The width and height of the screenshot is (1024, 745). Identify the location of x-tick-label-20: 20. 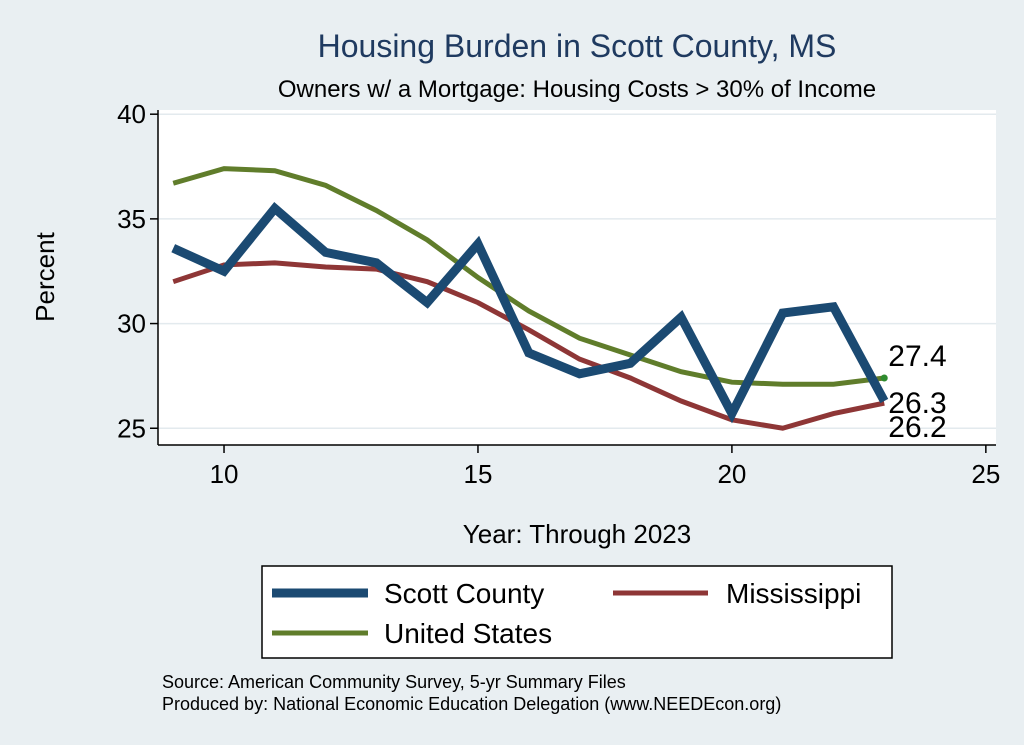
(731, 474).